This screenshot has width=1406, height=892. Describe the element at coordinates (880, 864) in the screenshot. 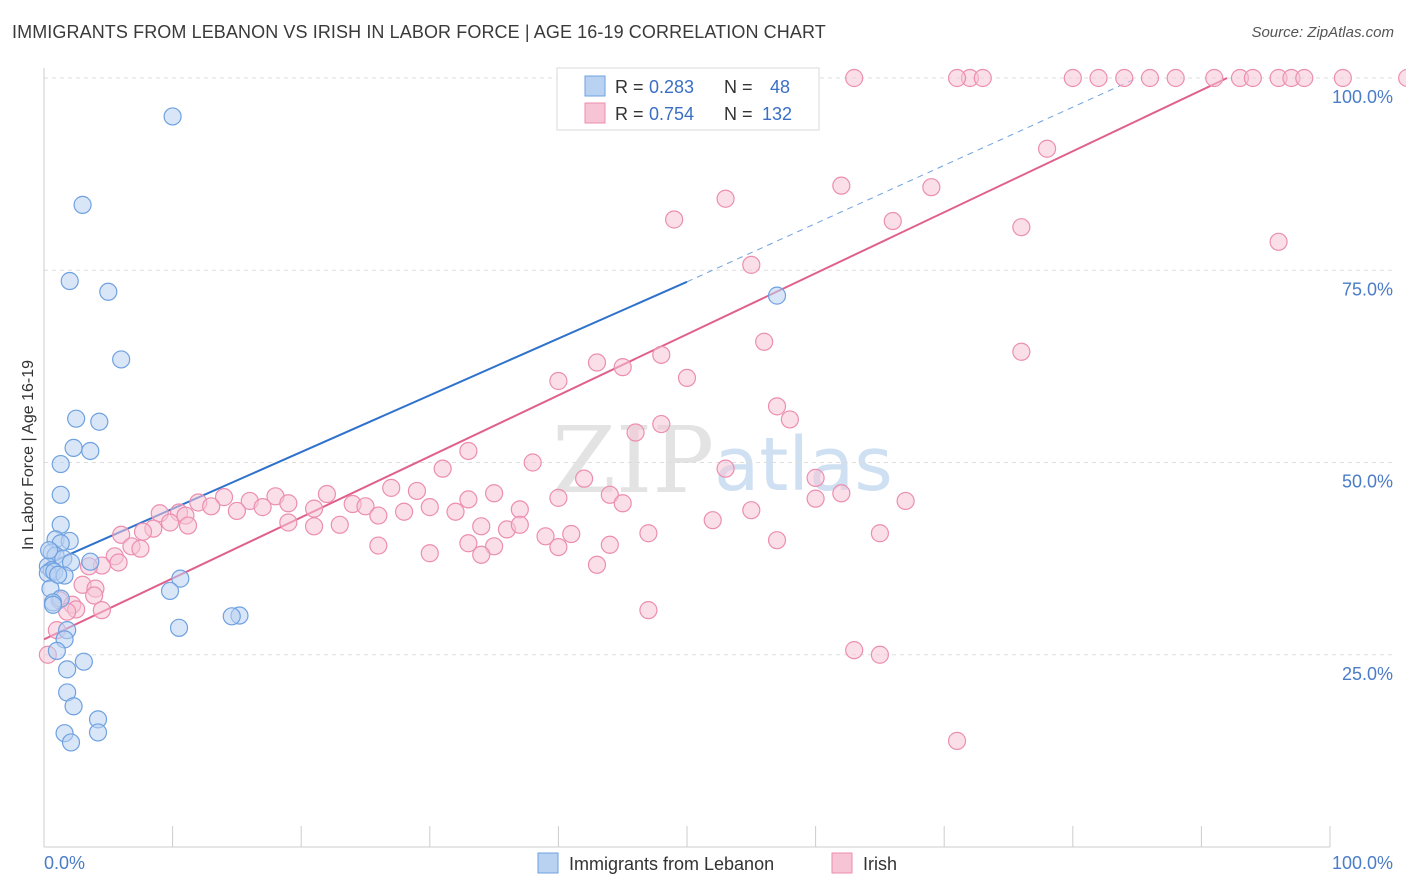

I see `bottom-legend-label-irish: Irish` at that location.